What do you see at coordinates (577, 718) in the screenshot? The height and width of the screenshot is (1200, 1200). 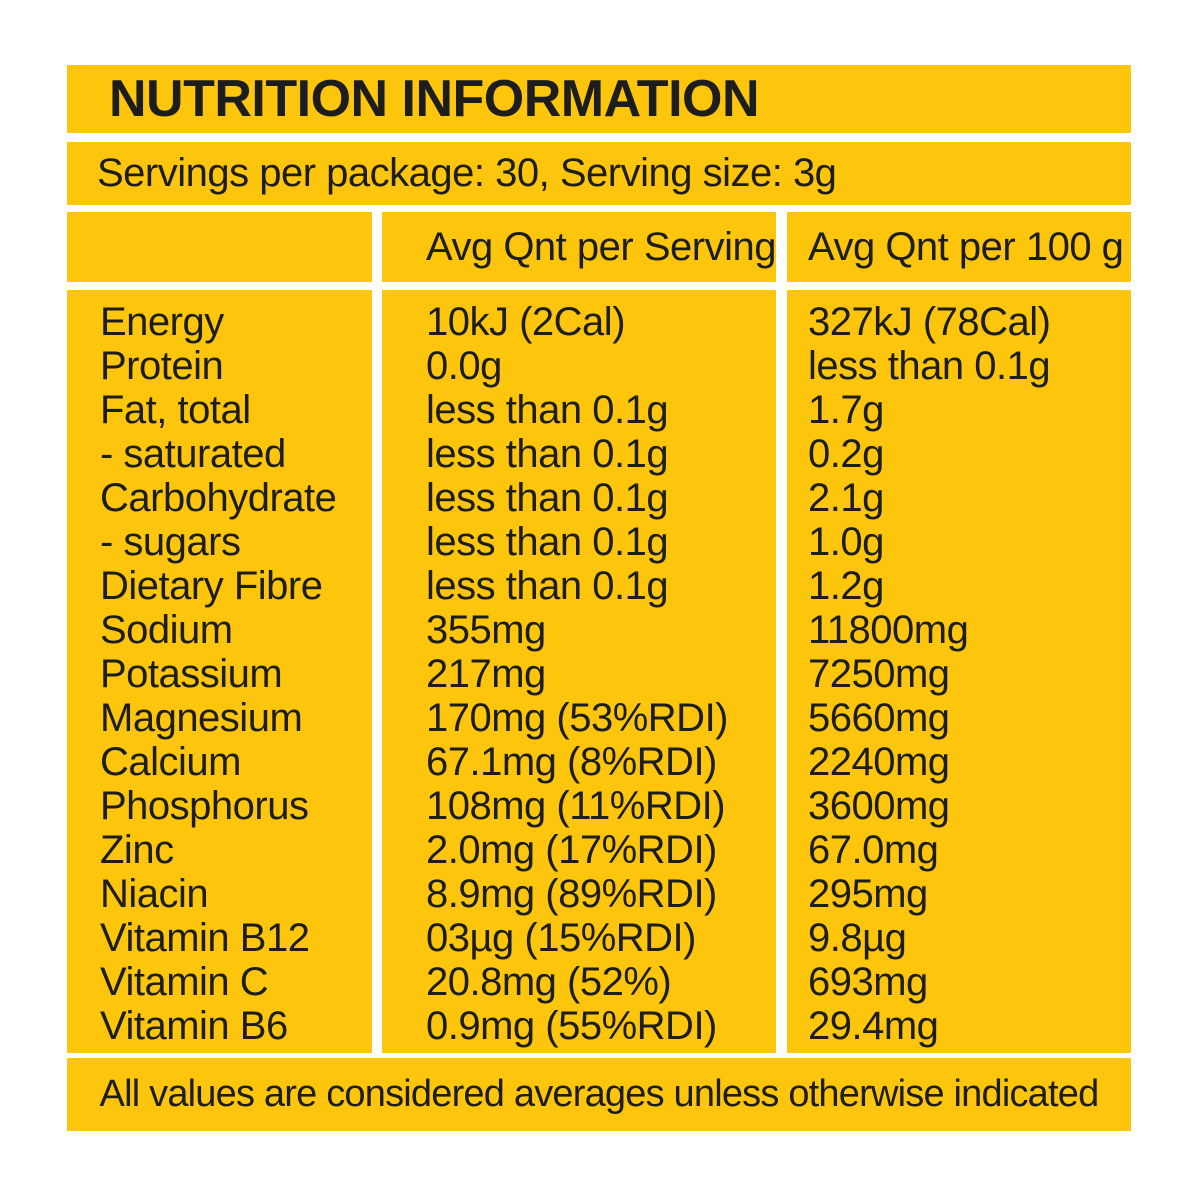 I see `value-per-serving: 170mg (53%RDI)` at bounding box center [577, 718].